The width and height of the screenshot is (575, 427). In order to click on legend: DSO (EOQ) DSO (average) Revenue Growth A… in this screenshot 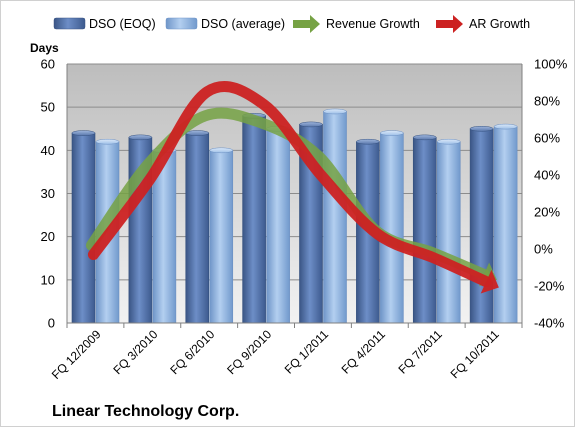, I will do `click(291, 24)`.